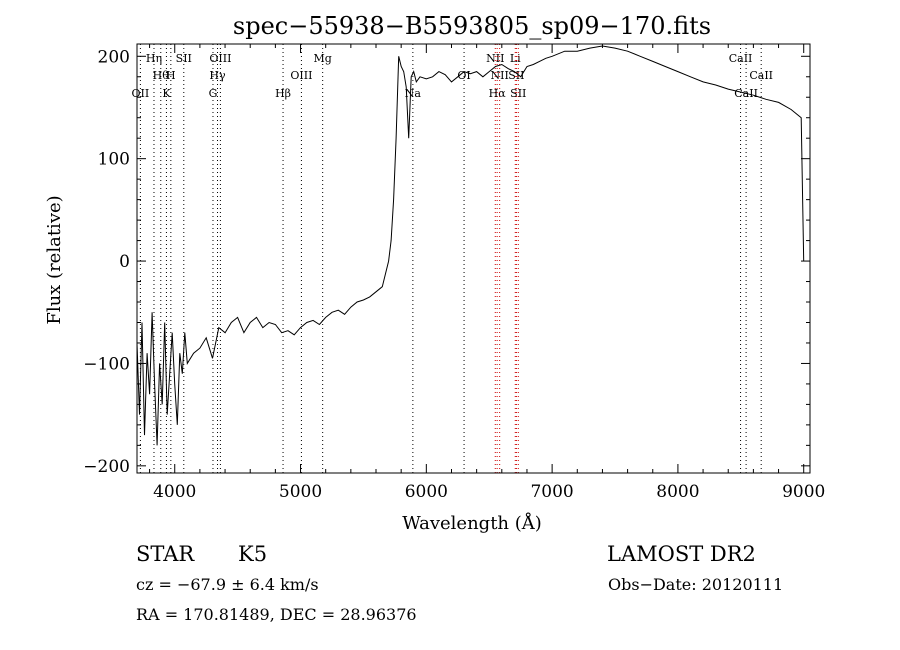 Image resolution: width=900 pixels, height=650 pixels. I want to click on spectral-line-label: Mg, so click(323, 58).